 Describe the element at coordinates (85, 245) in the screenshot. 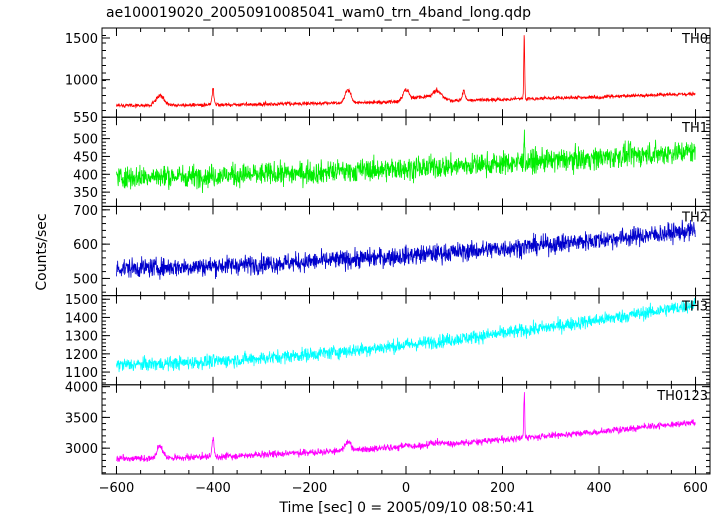

I see `y-tick-label: 600` at that location.